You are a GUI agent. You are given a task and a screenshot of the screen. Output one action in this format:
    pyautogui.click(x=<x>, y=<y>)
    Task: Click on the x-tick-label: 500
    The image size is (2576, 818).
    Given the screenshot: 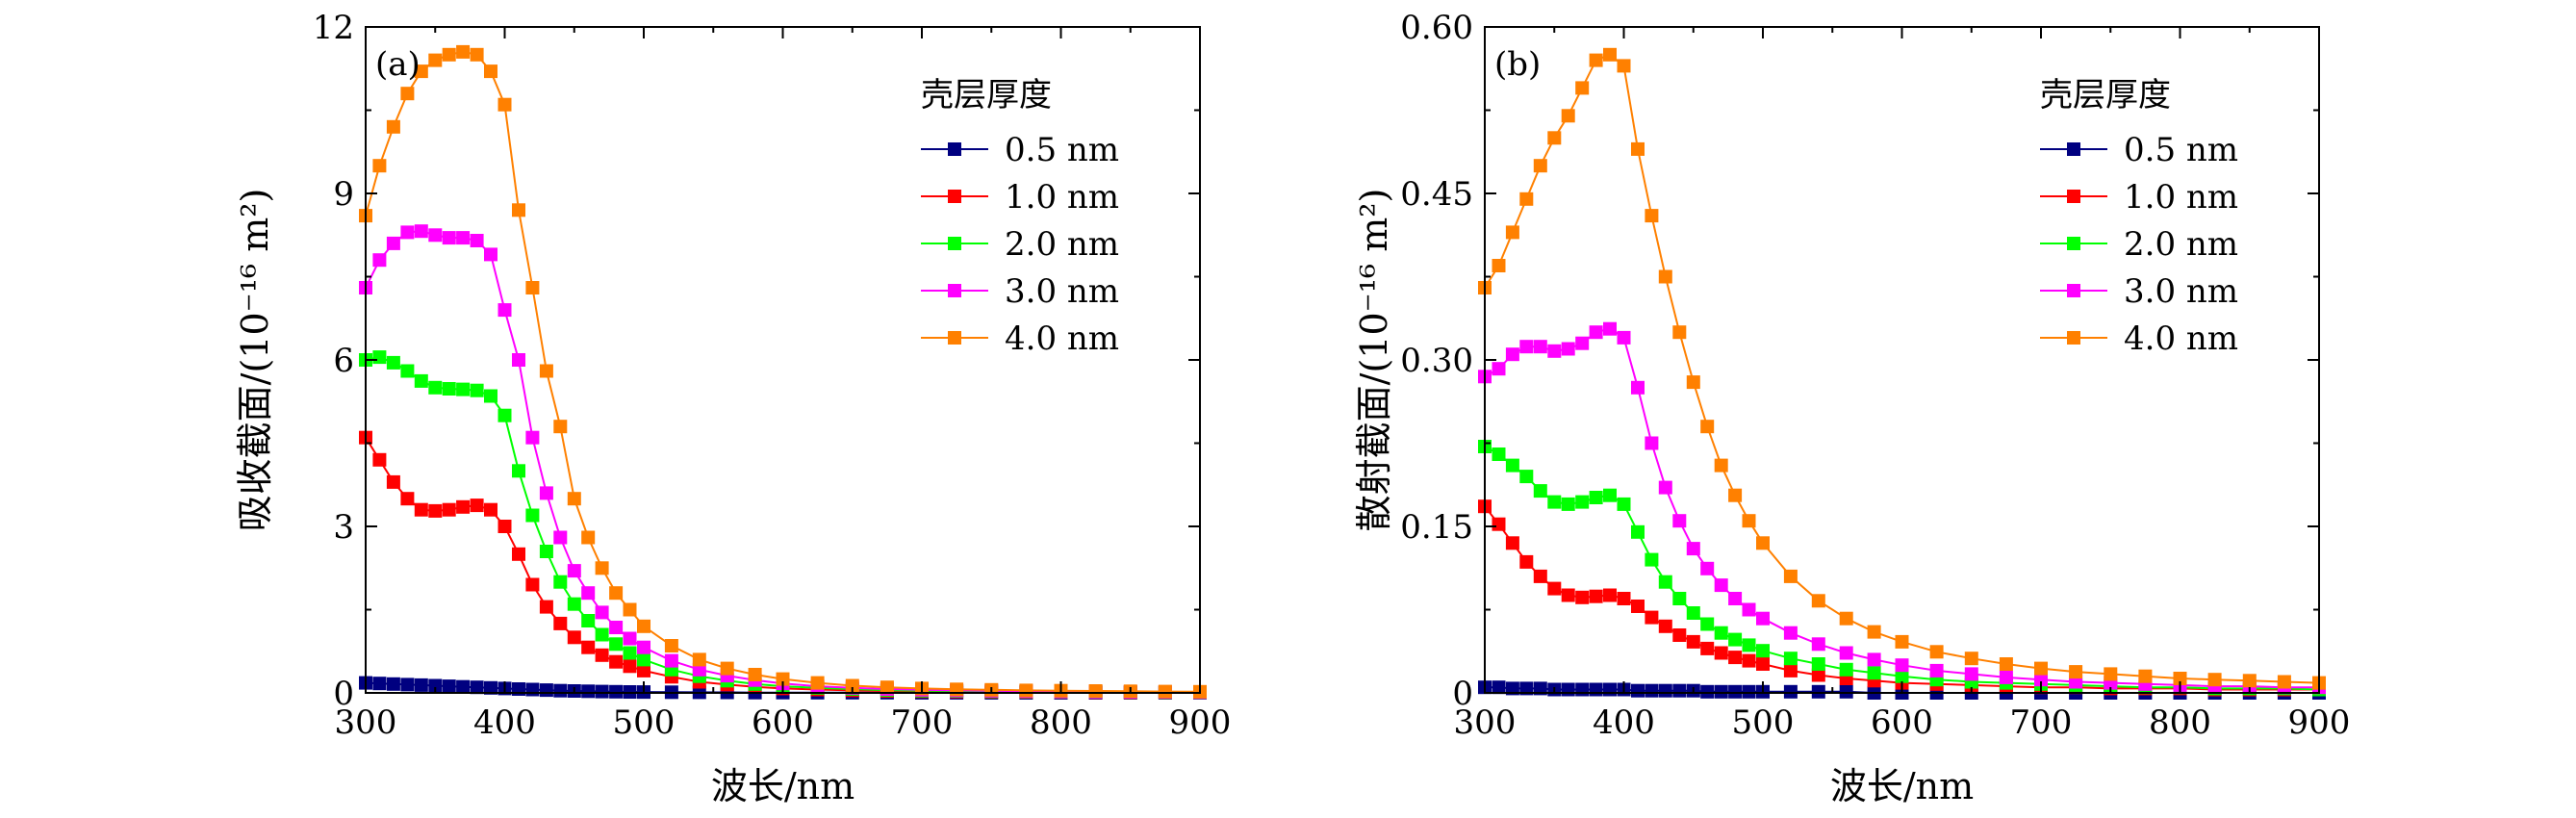 What is the action you would take?
    pyautogui.click(x=1763, y=722)
    